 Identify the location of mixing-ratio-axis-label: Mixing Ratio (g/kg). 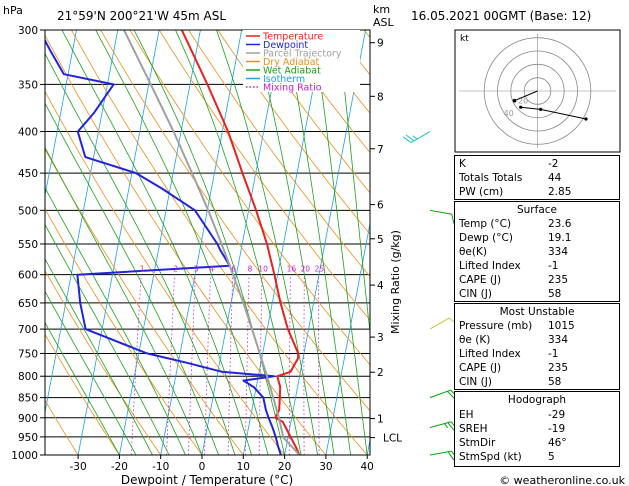
(395, 282).